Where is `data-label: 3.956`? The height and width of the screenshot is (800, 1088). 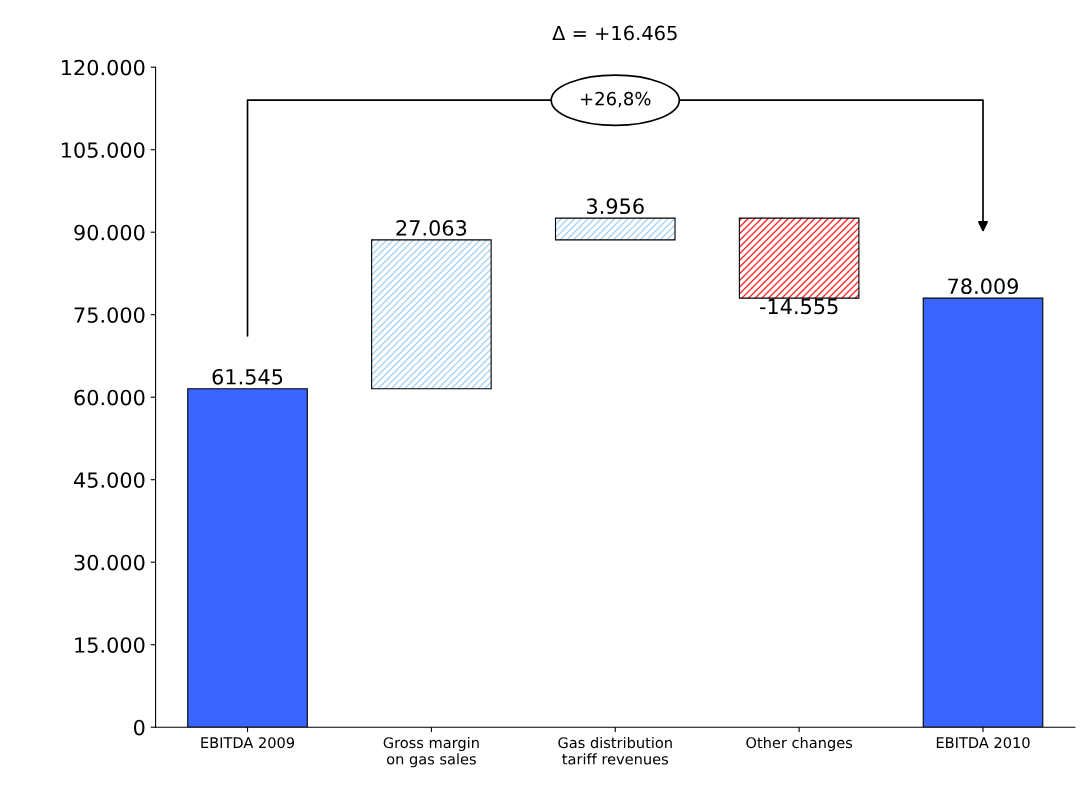 data-label: 3.956 is located at coordinates (615, 206).